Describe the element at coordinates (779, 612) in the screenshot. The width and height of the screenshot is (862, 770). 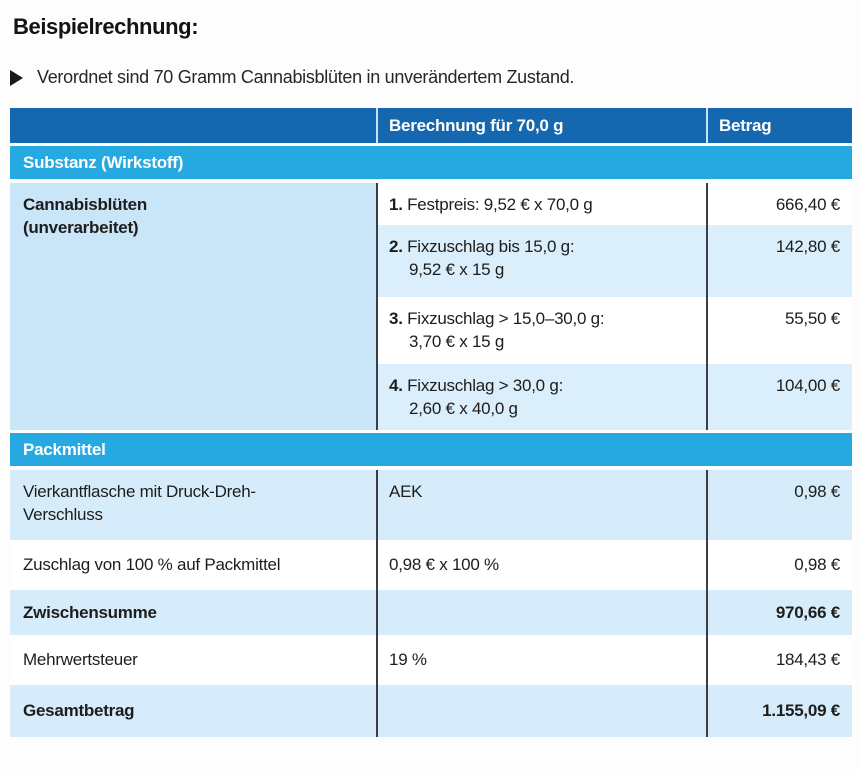
I see `amount-cell: 970,66 €` at that location.